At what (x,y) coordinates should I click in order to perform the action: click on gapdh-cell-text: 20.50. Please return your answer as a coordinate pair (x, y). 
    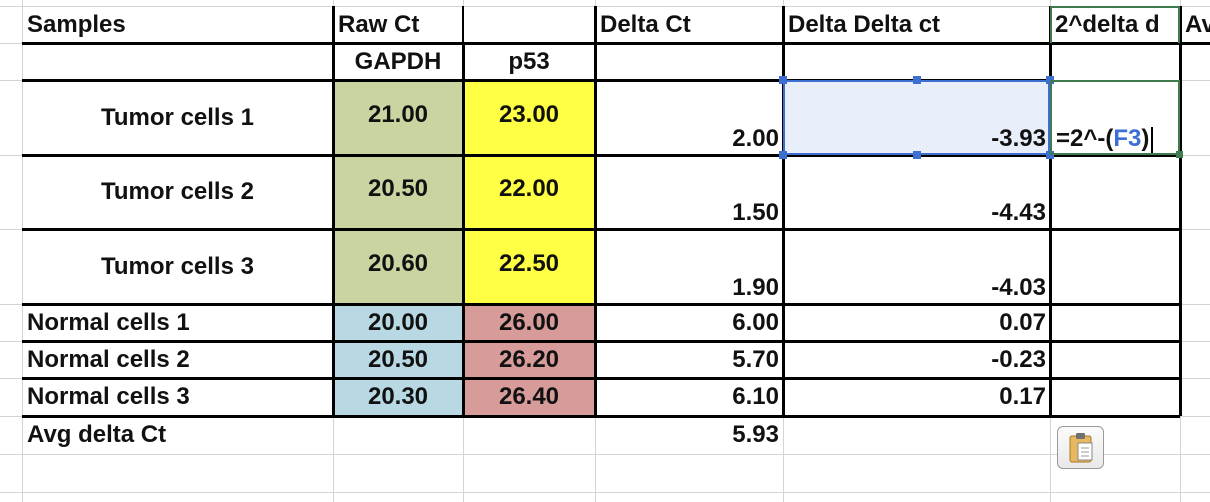
    Looking at the image, I should click on (398, 359).